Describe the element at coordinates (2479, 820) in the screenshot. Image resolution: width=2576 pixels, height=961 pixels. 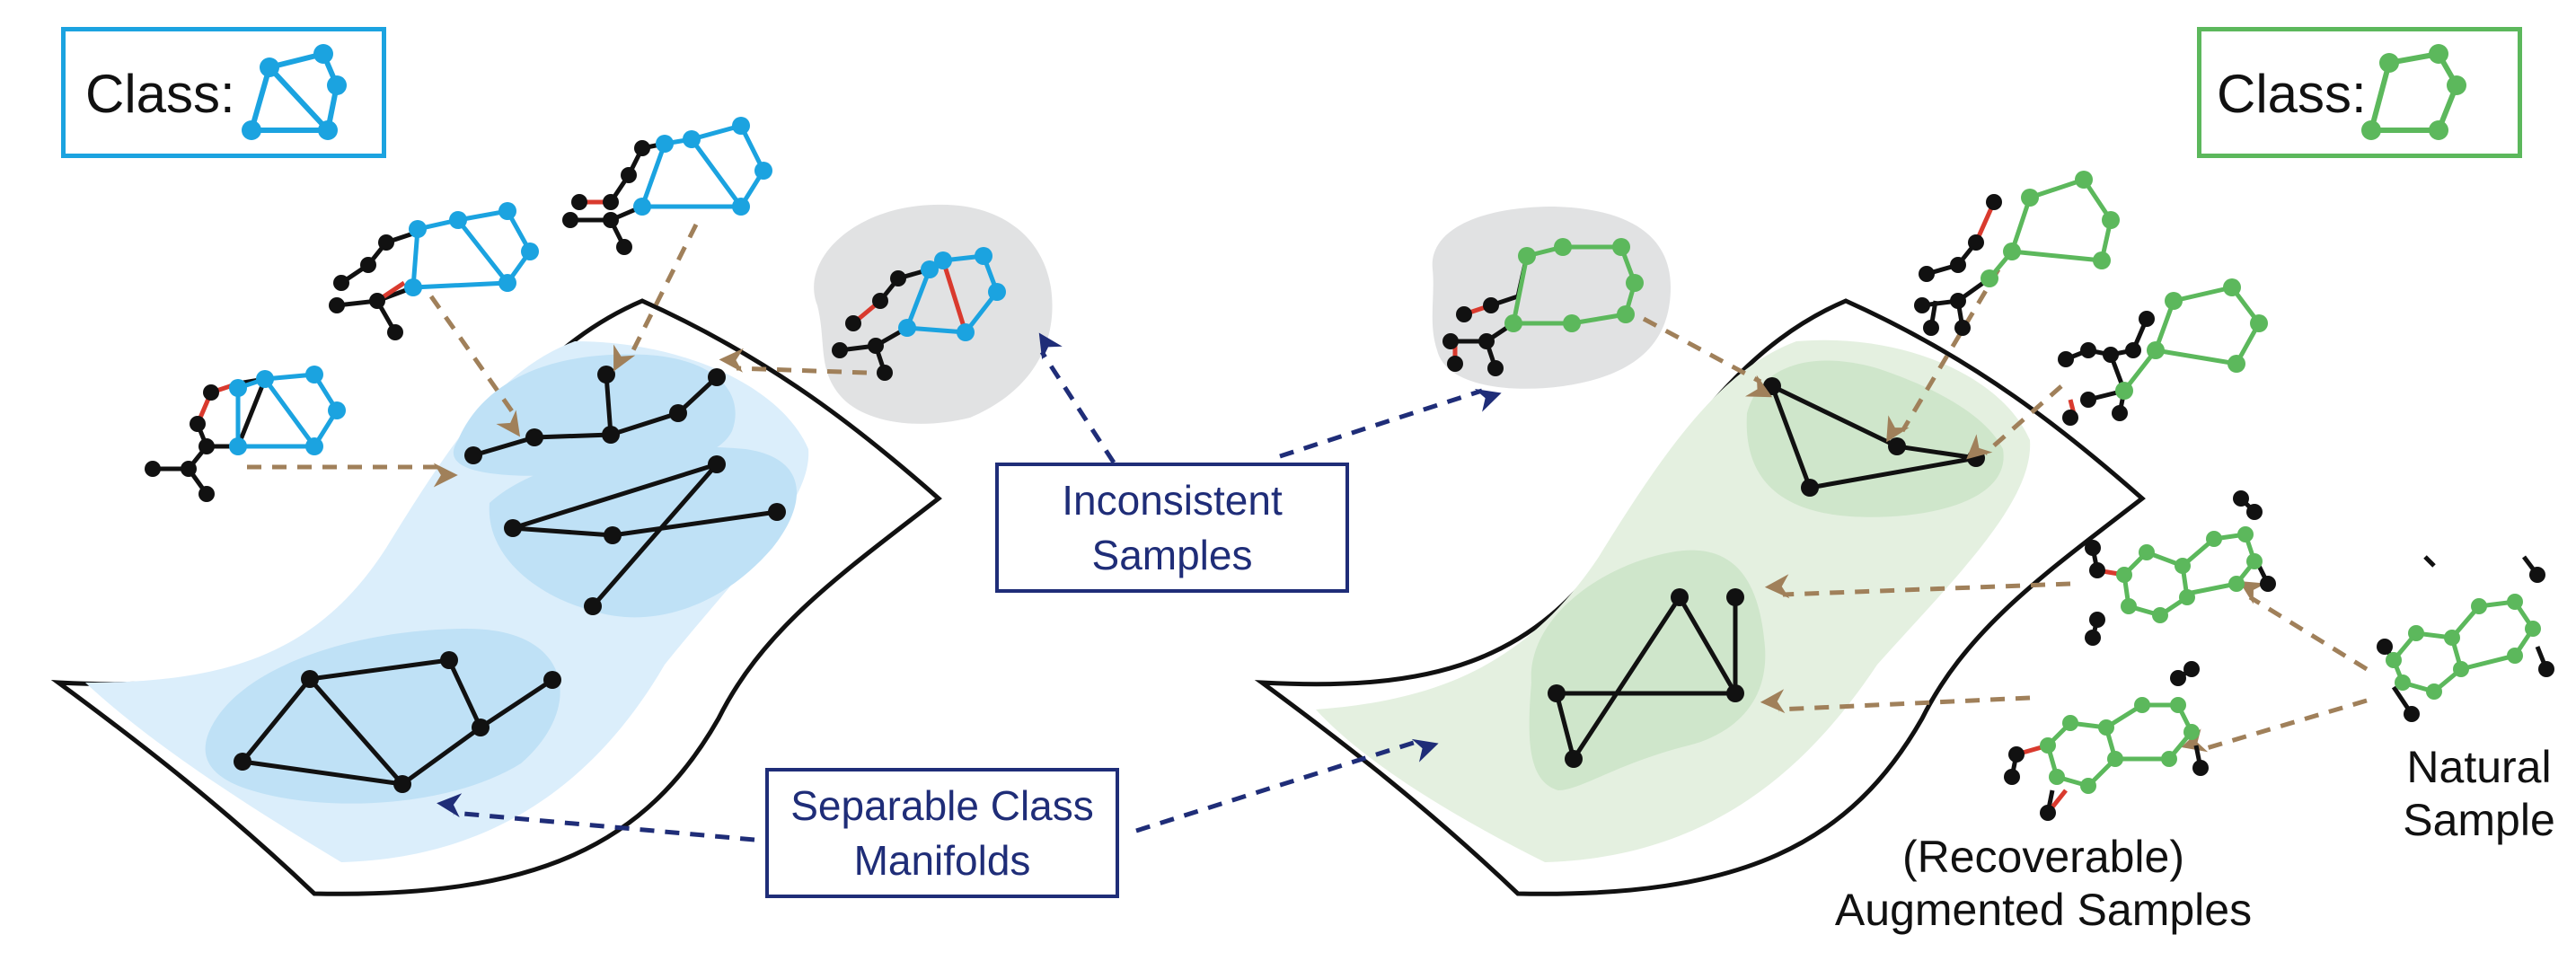
I see `natural-line2: Sample` at that location.